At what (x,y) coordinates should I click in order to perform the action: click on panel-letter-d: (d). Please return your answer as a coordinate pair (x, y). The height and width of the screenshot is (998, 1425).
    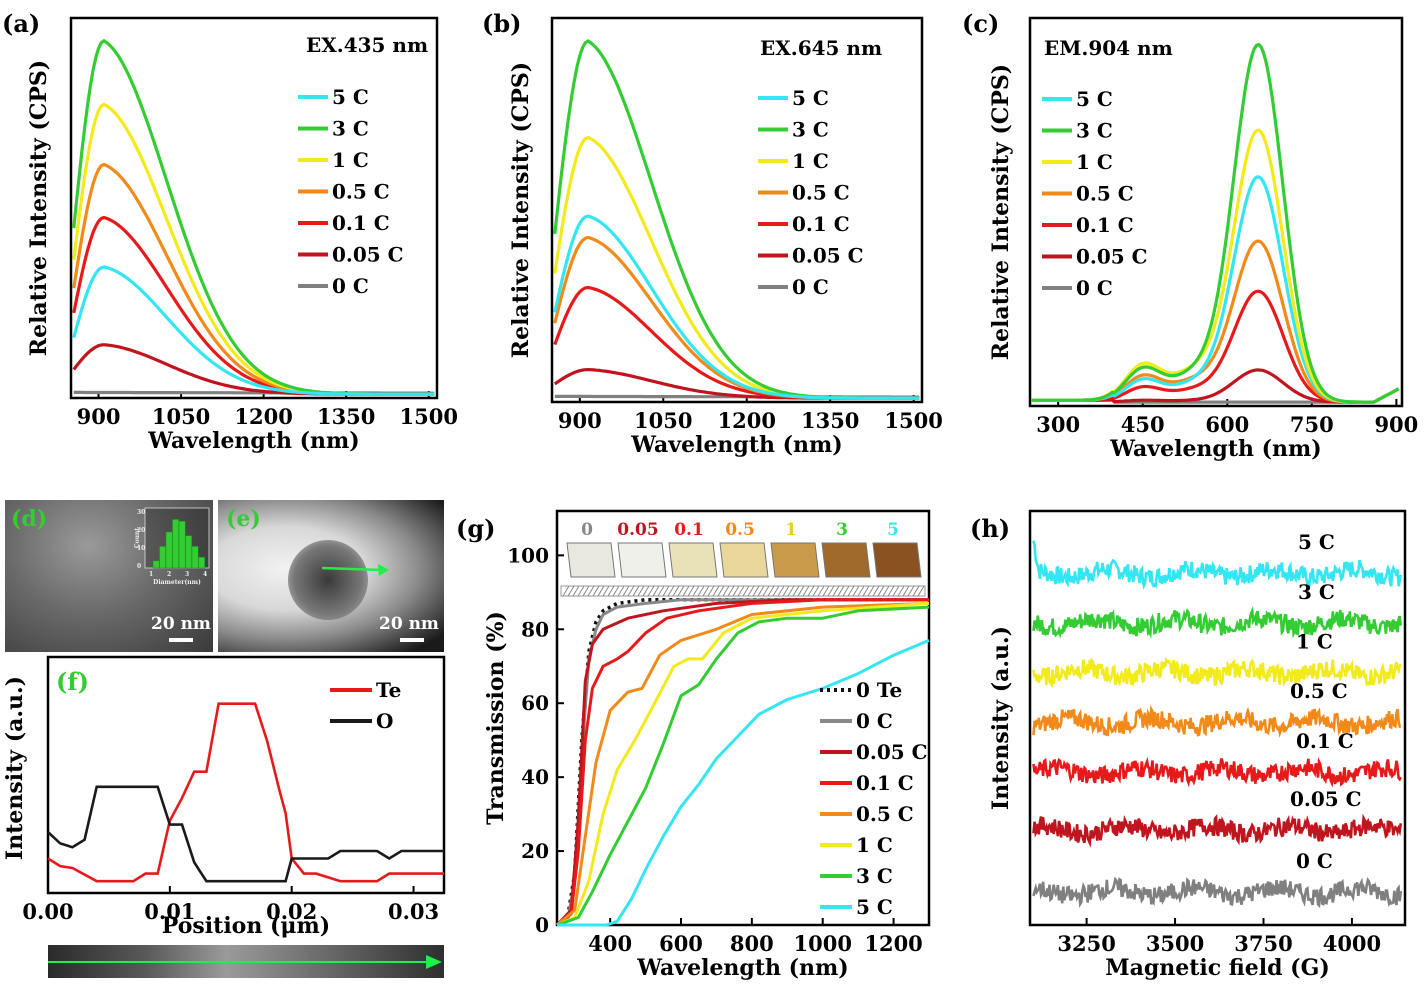
    Looking at the image, I should click on (29, 519).